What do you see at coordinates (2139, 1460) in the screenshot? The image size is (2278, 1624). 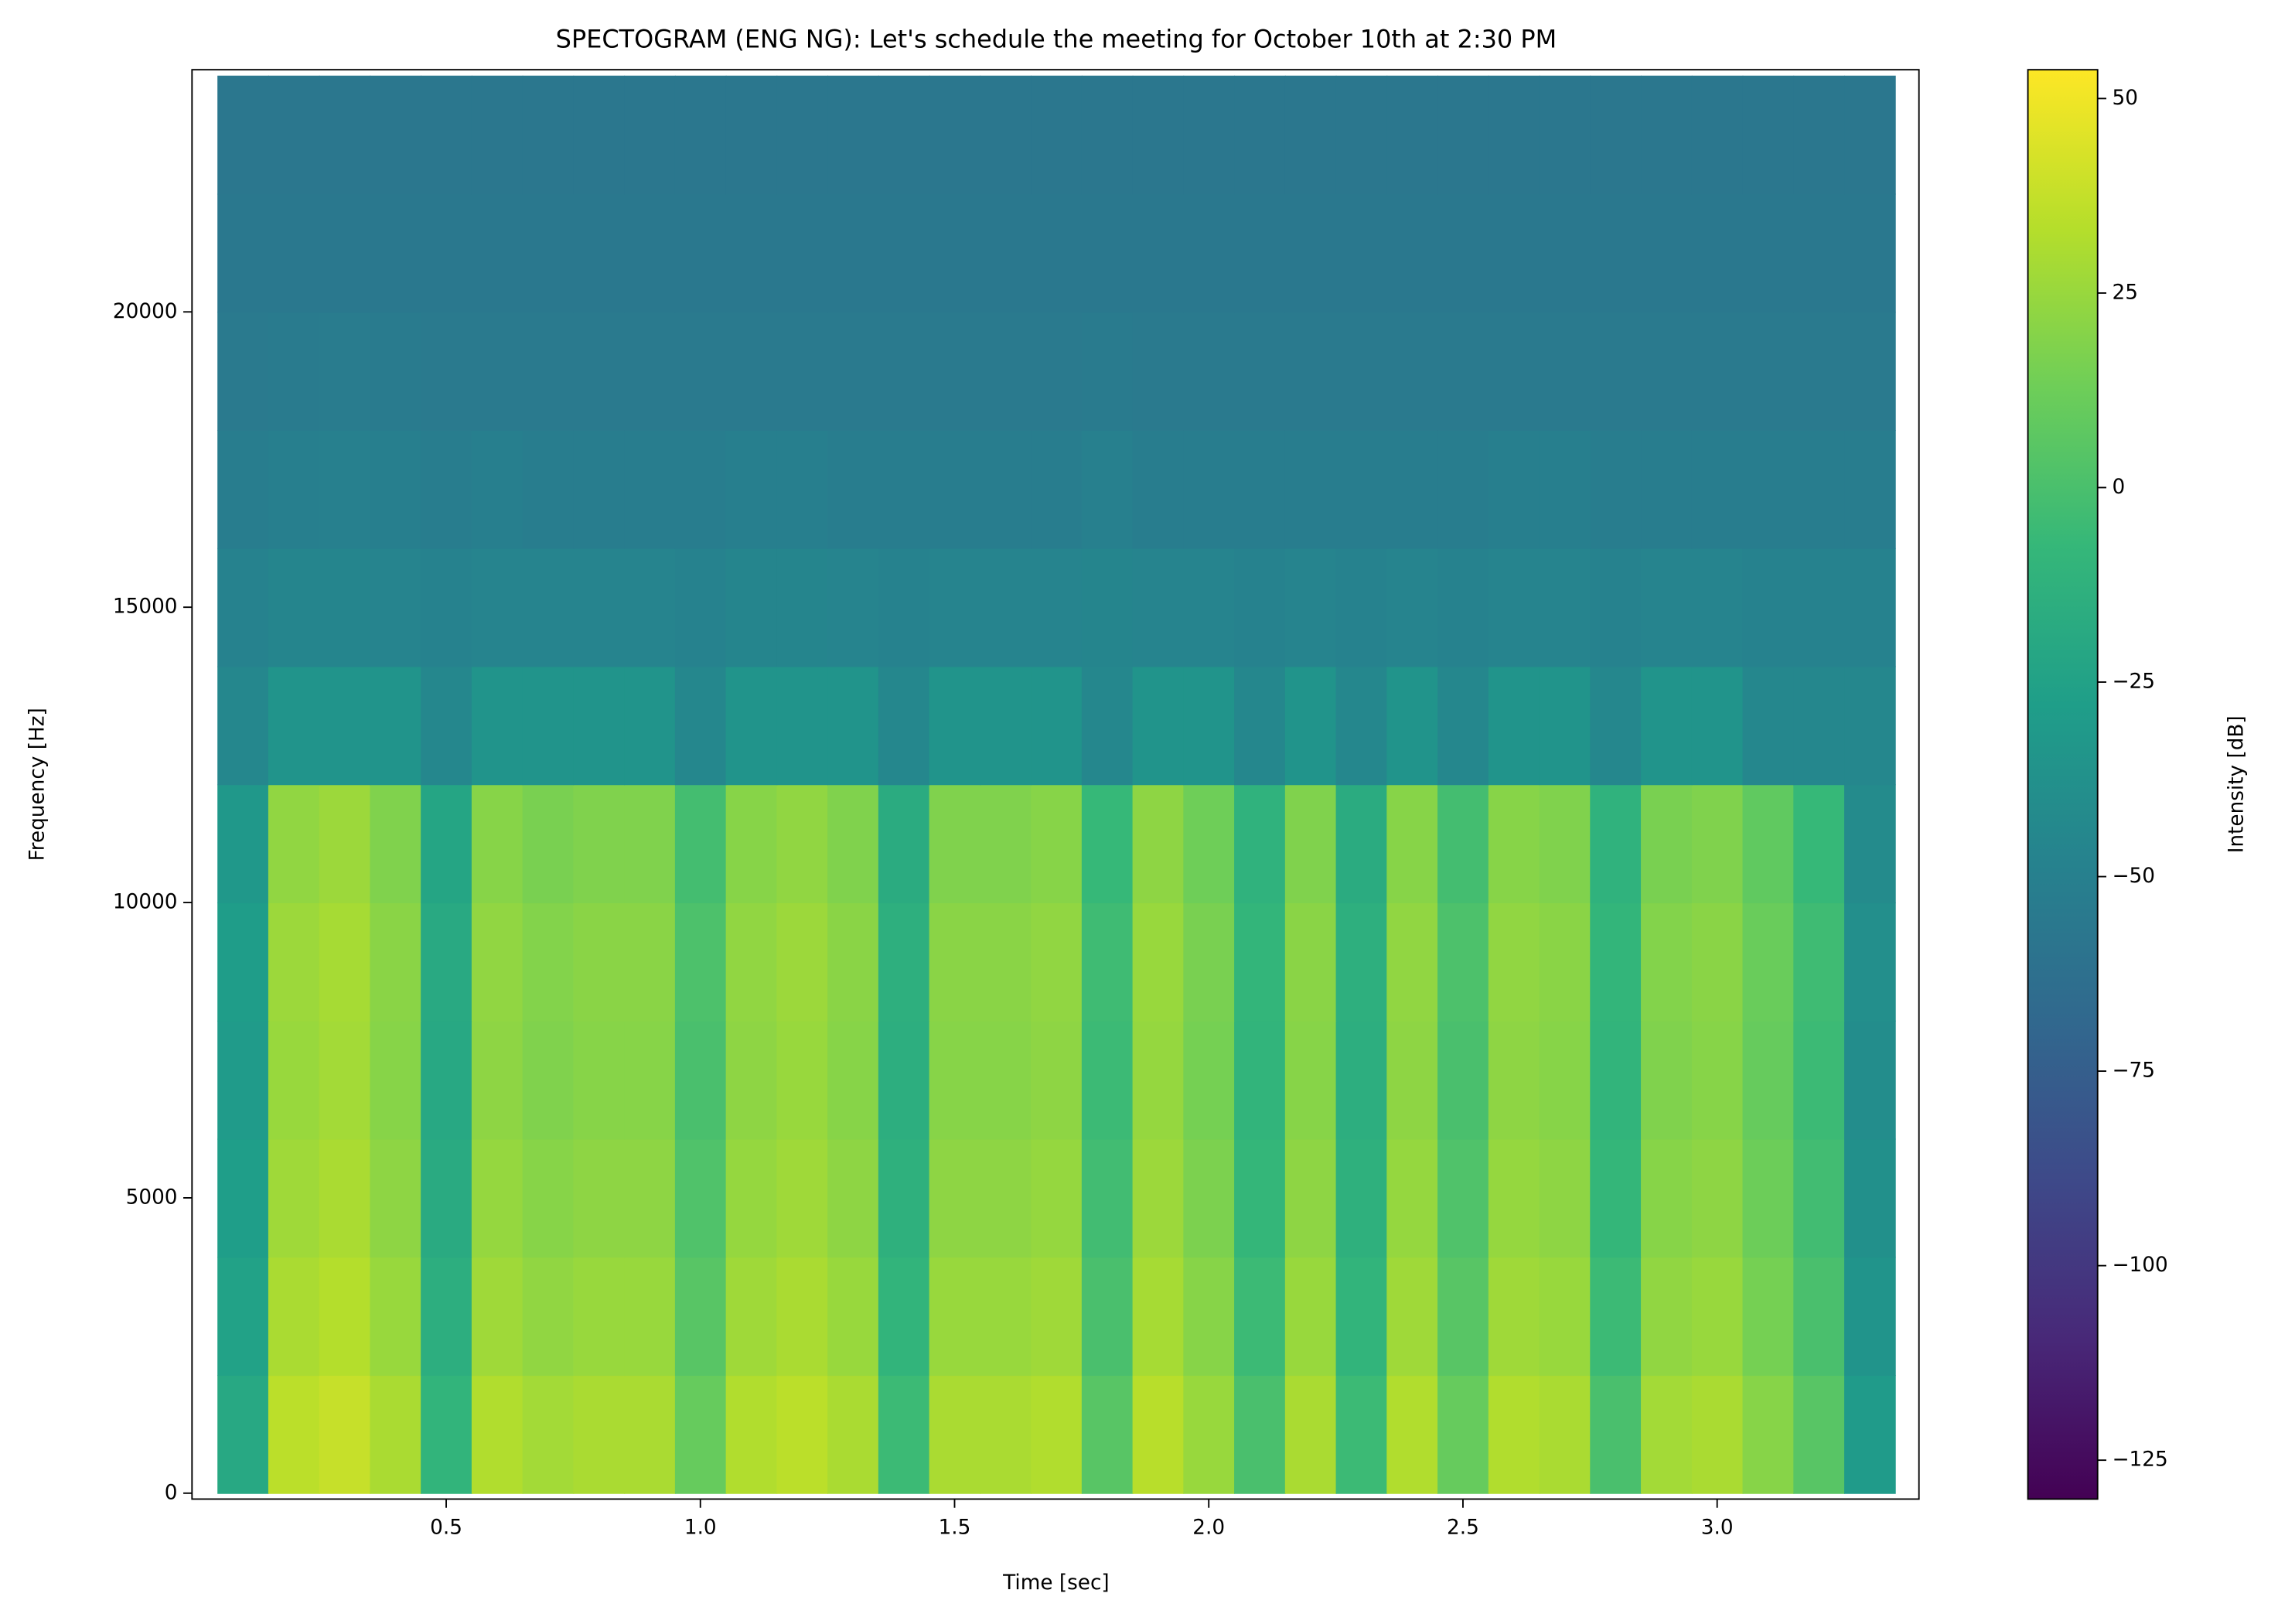 I see `colorbar-tick-label: −125` at bounding box center [2139, 1460].